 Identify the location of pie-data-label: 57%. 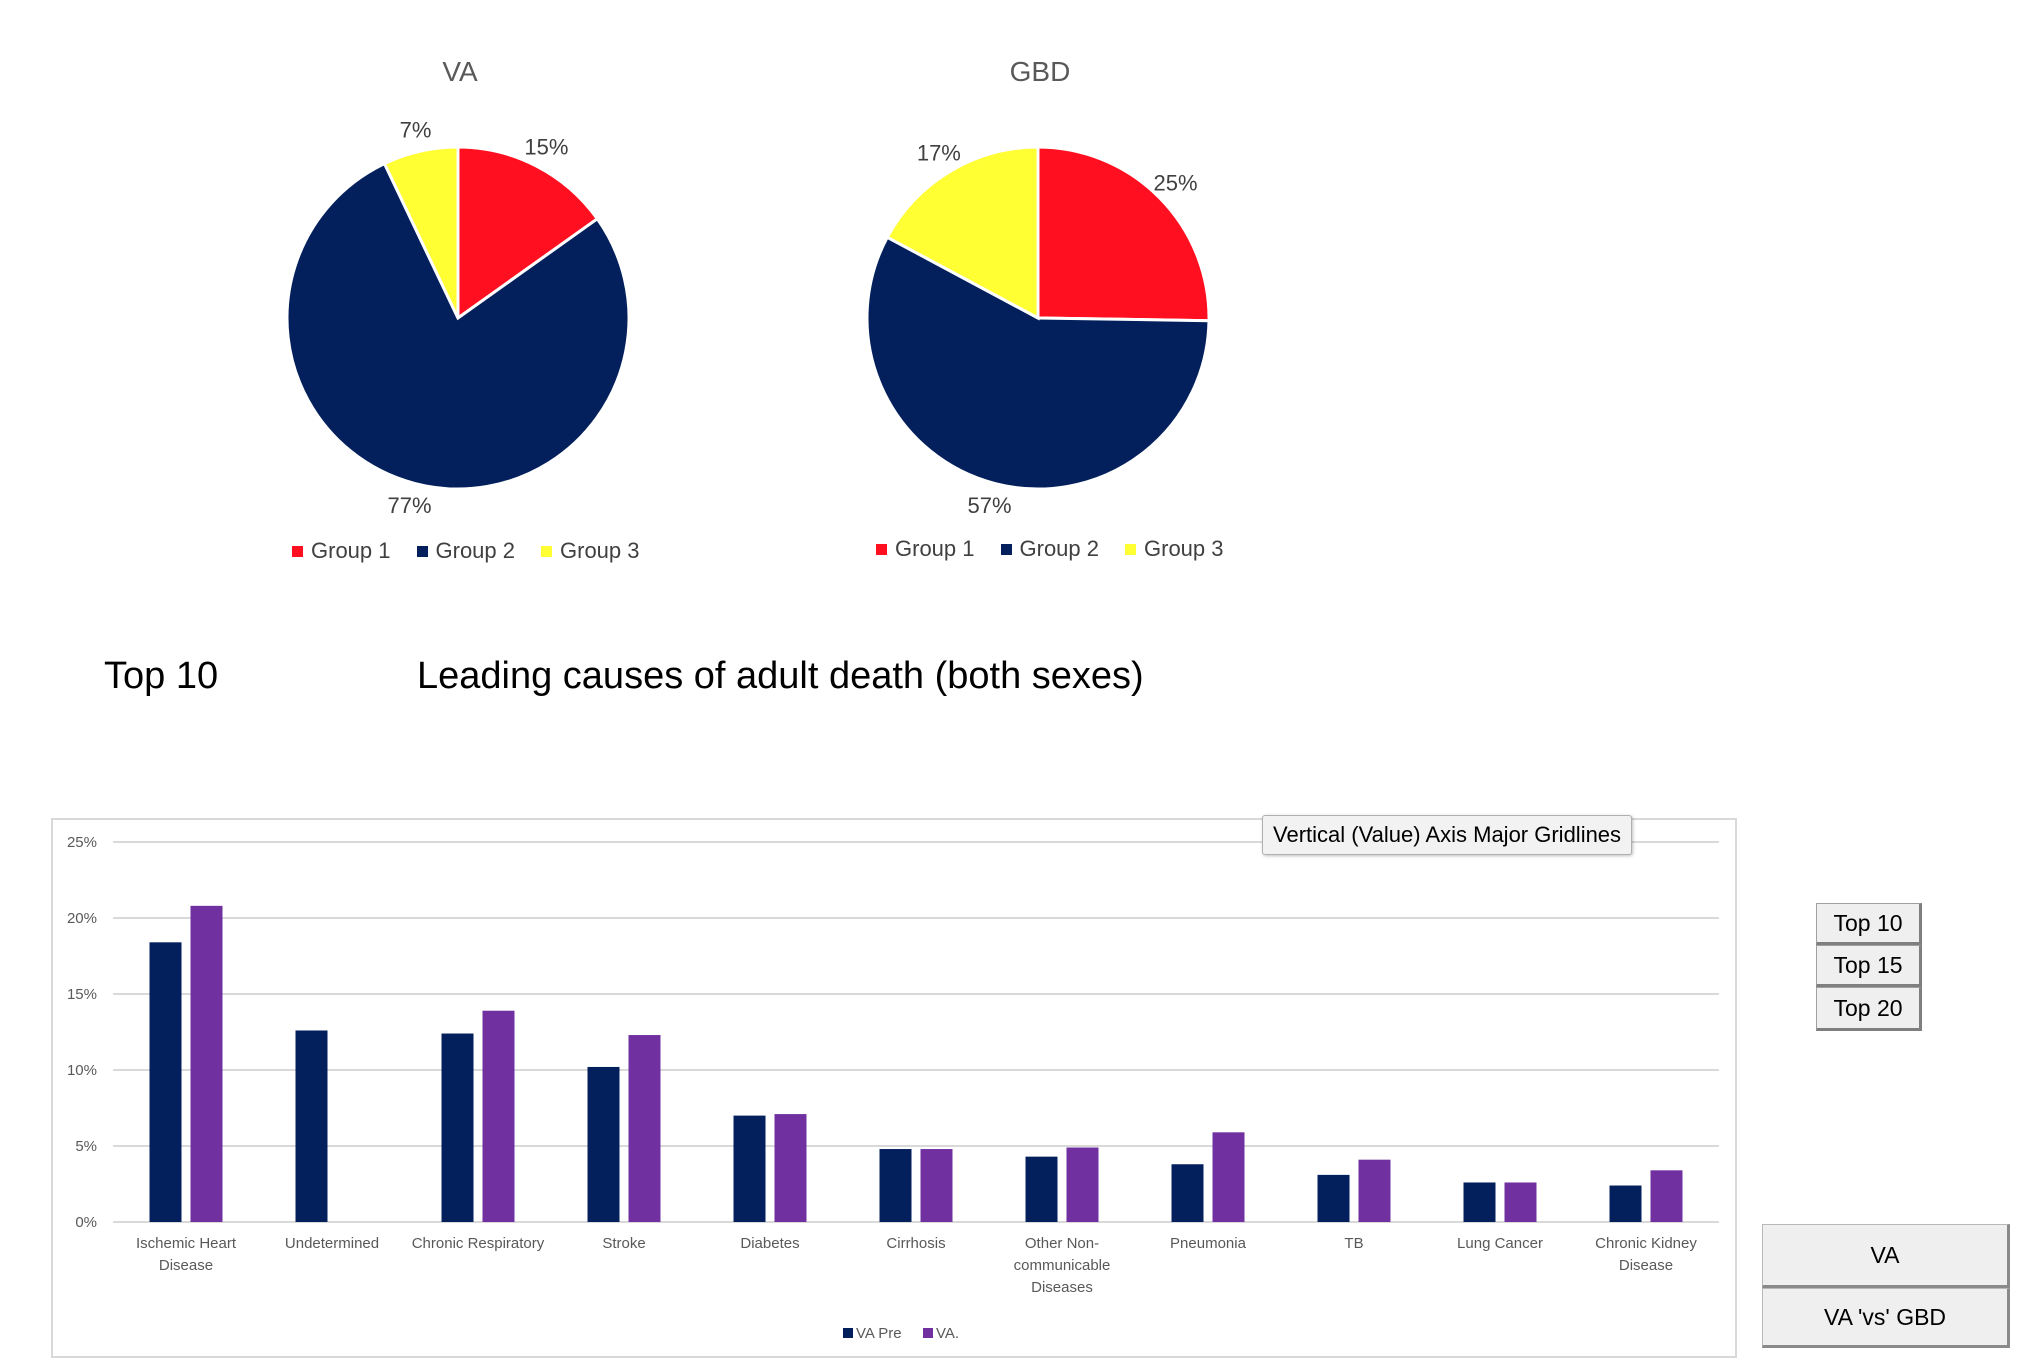
(990, 505).